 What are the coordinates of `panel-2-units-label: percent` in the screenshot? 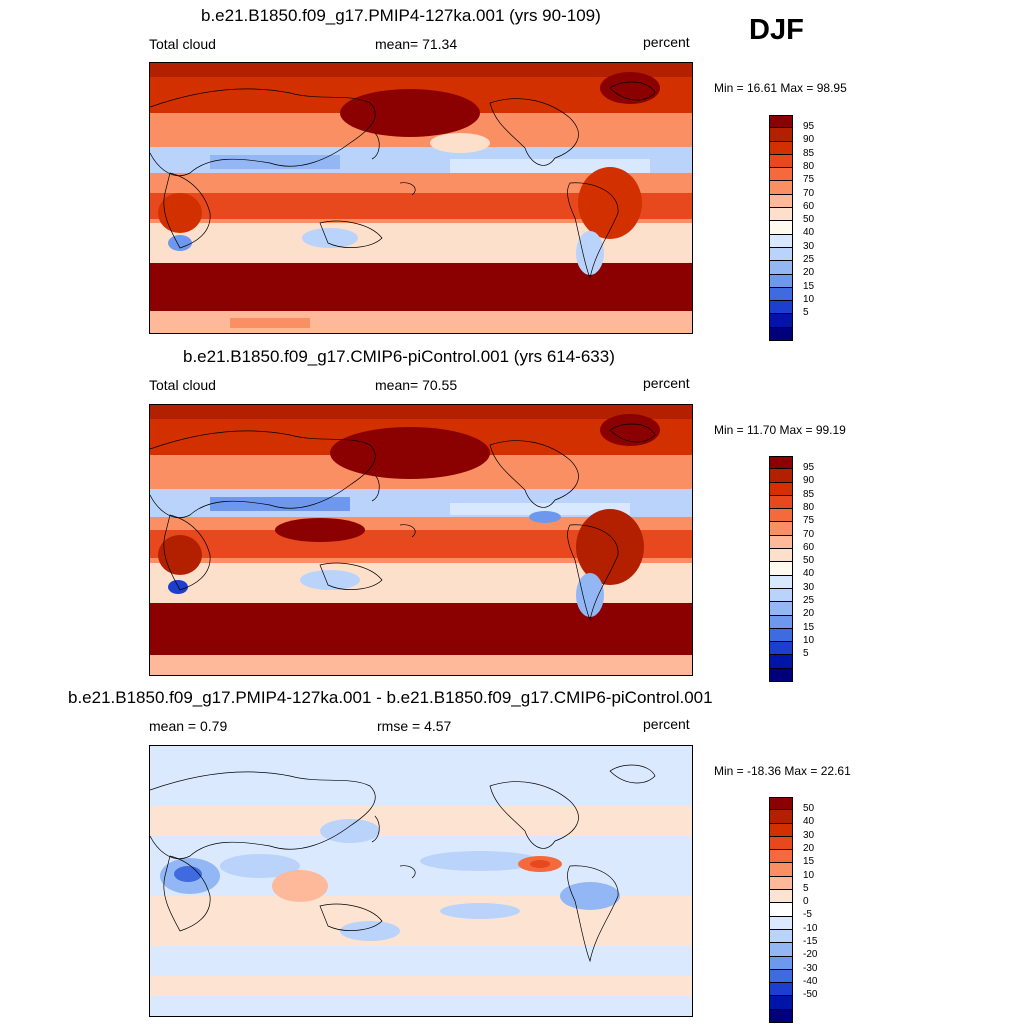 It's located at (666, 383).